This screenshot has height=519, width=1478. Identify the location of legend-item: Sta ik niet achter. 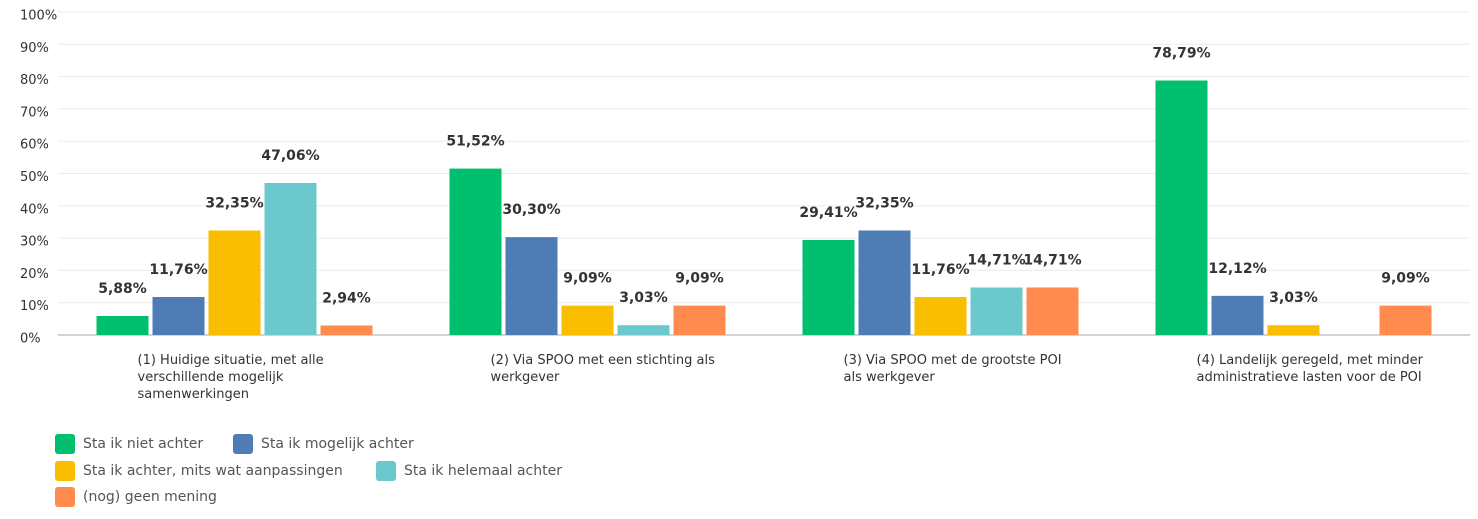
(129, 444).